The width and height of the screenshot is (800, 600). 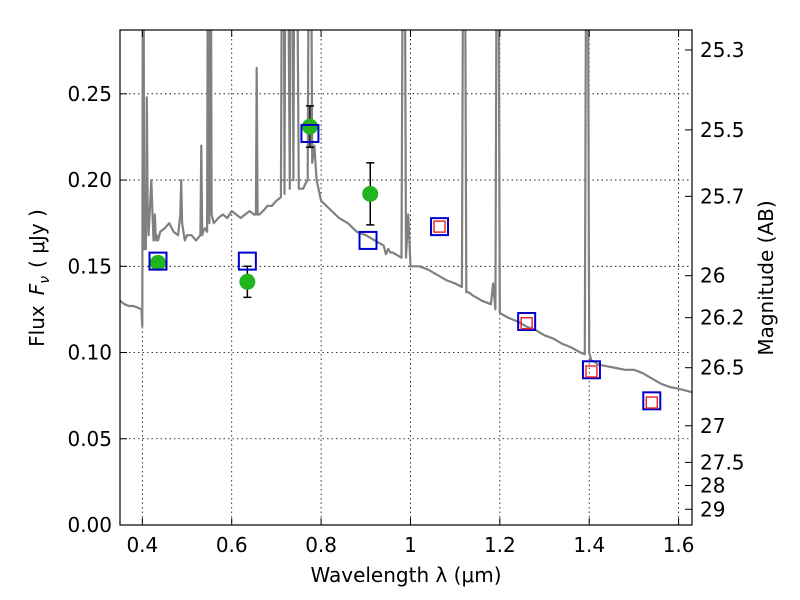 What do you see at coordinates (142, 545) in the screenshot?
I see `x-tick-label: 0.4` at bounding box center [142, 545].